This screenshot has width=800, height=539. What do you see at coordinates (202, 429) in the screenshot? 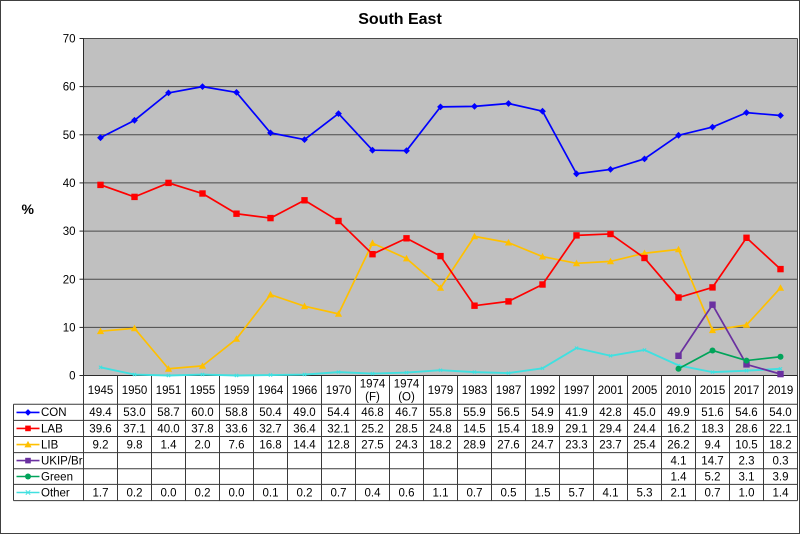
I see `svg-text: 37.8` at bounding box center [202, 429].